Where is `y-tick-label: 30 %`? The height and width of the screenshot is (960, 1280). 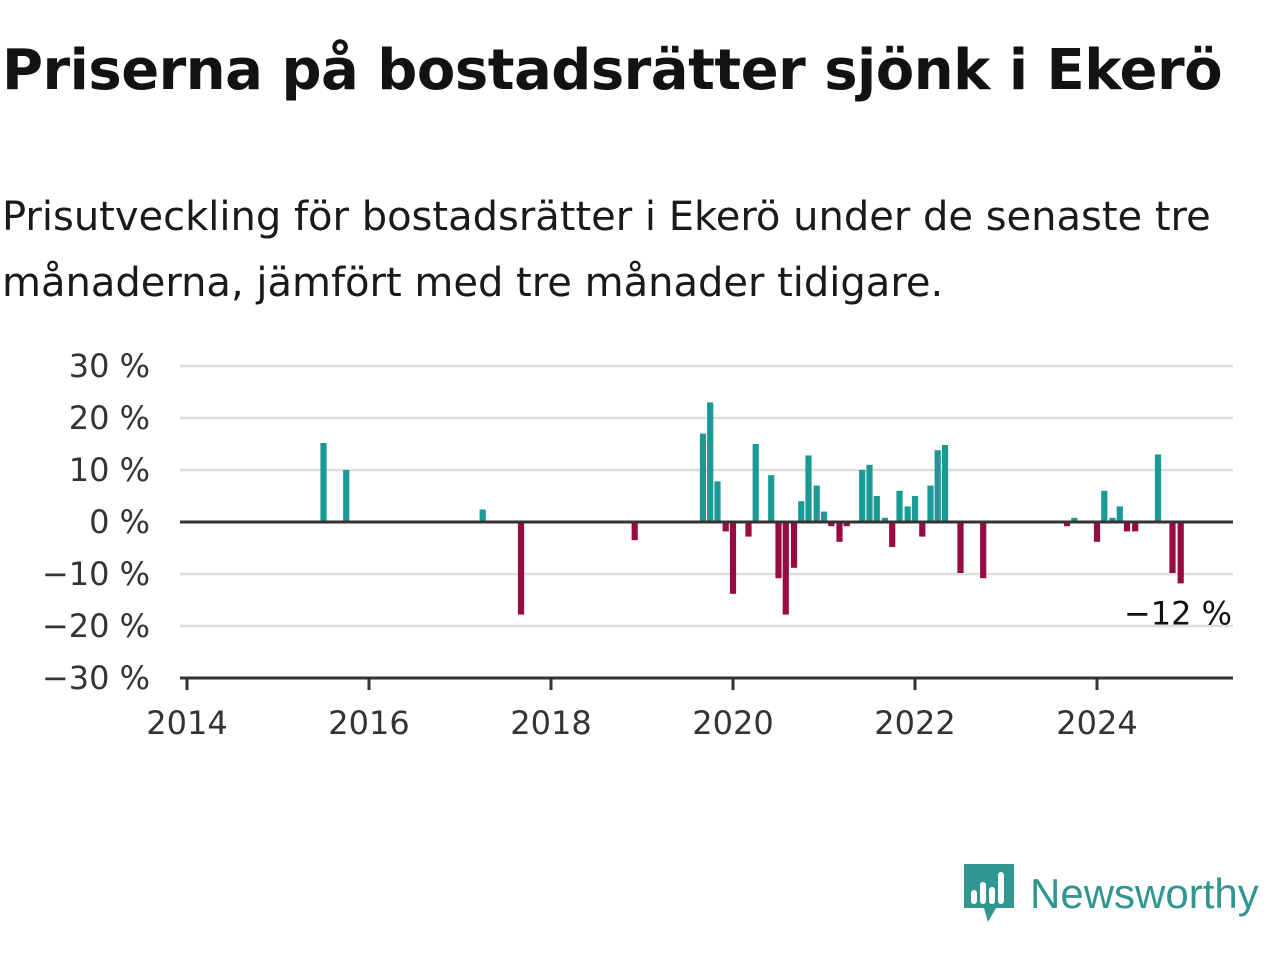
y-tick-label: 30 % is located at coordinates (109, 366).